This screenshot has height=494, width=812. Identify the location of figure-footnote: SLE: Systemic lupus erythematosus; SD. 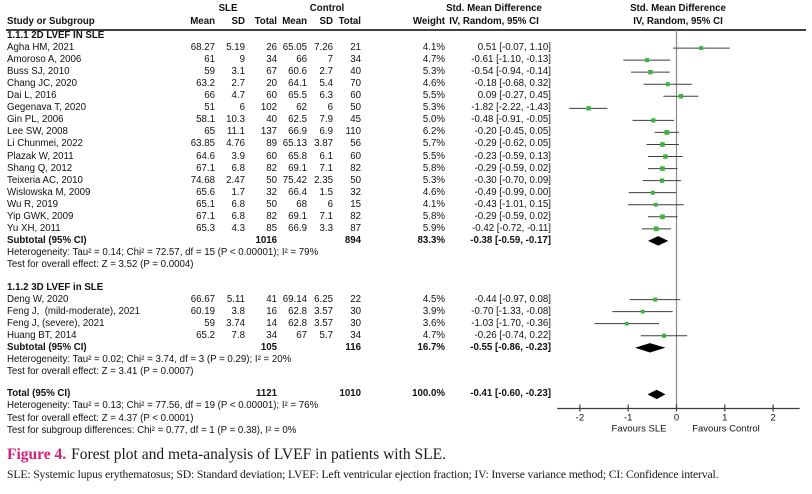
(363, 474).